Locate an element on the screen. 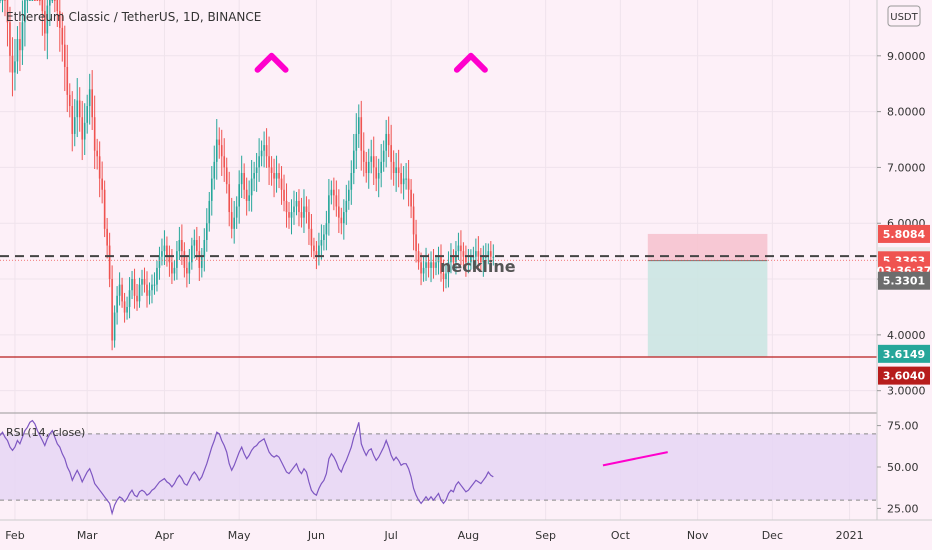 The height and width of the screenshot is (550, 932). rsi-title: RSI (14, close) is located at coordinates (45, 432).